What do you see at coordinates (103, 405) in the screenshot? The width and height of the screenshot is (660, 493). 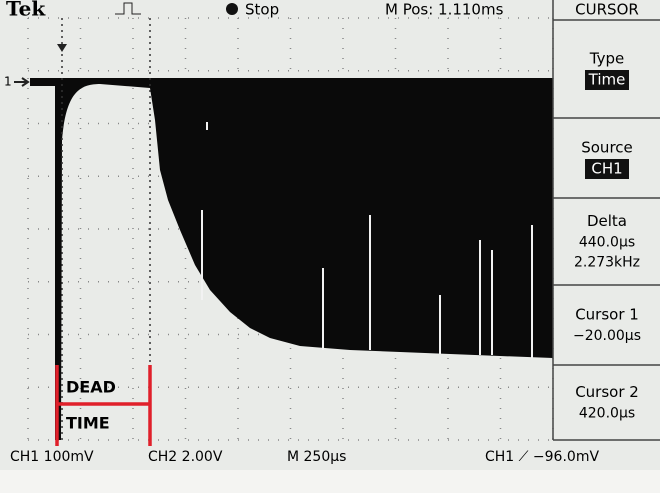 I see `dead-time-marker` at bounding box center [103, 405].